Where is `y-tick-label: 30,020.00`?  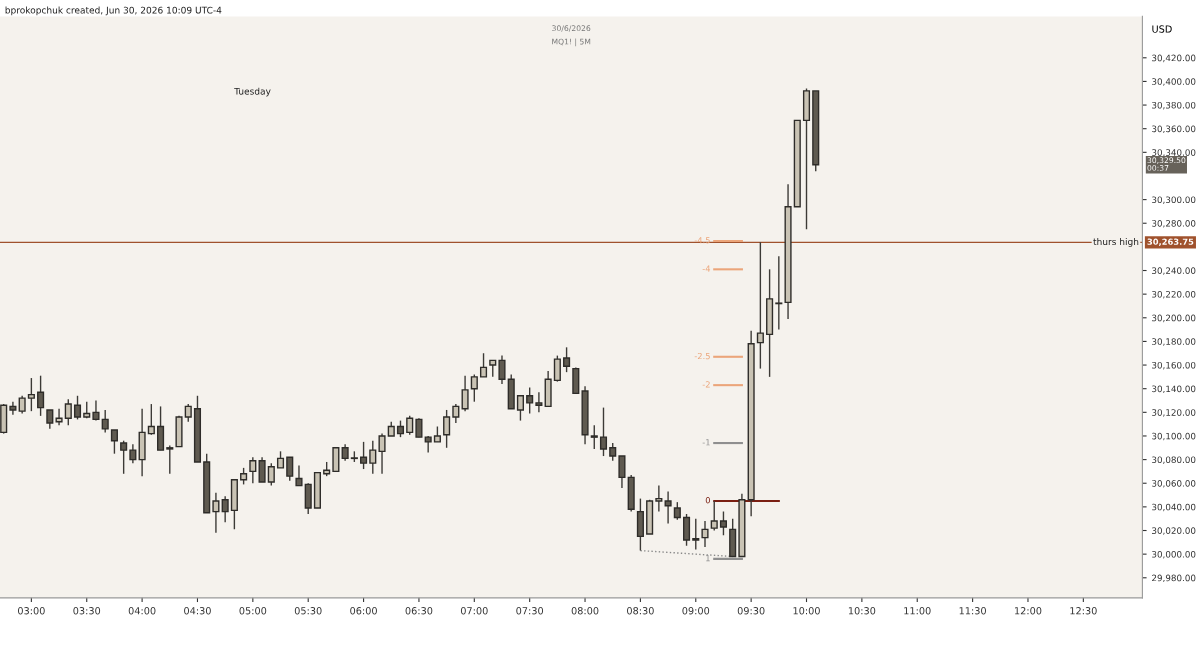 y-tick-label: 30,020.00 is located at coordinates (1174, 531).